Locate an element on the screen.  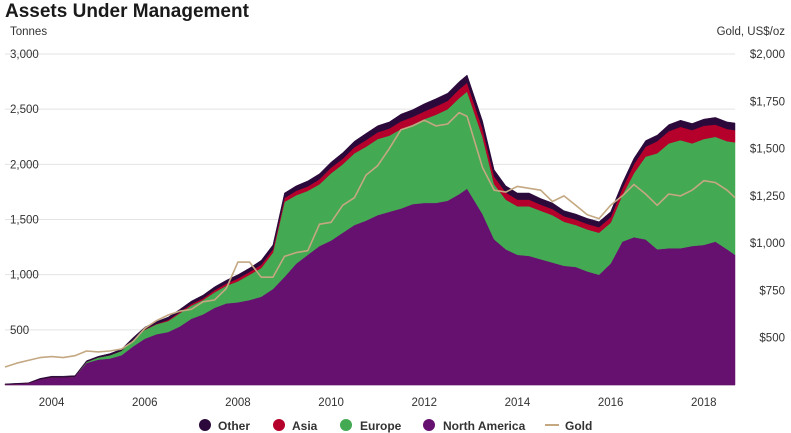
x-tick-label: 2016 is located at coordinates (611, 403).